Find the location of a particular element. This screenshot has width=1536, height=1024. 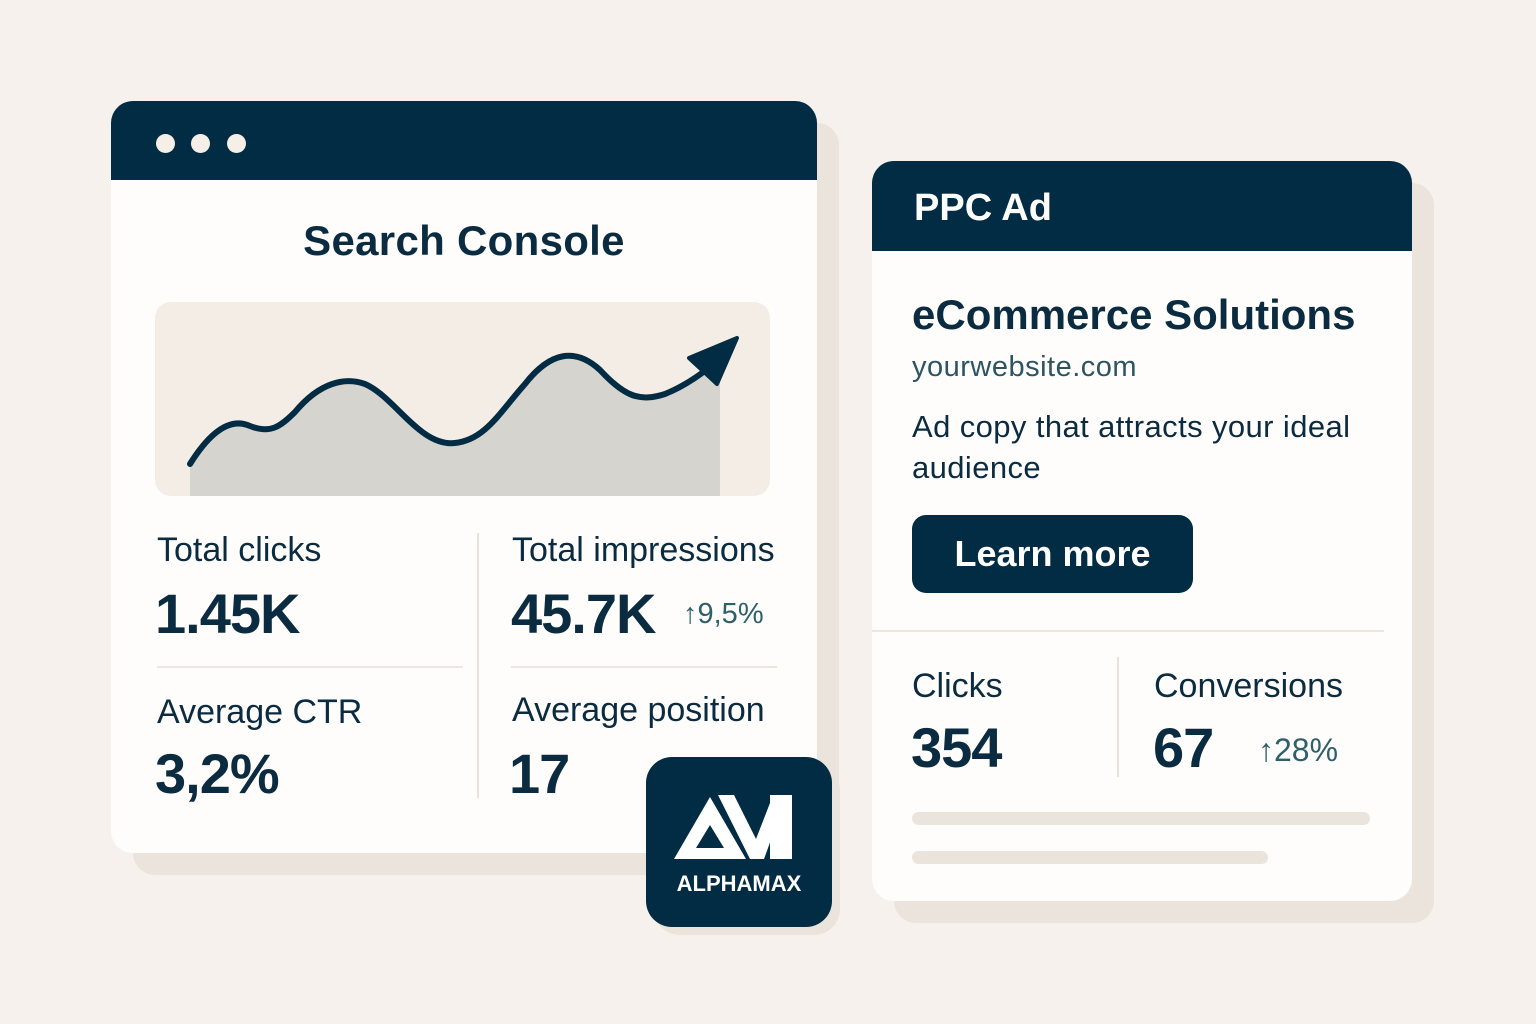

total-clicks-value: 1.45K is located at coordinates (227, 613).